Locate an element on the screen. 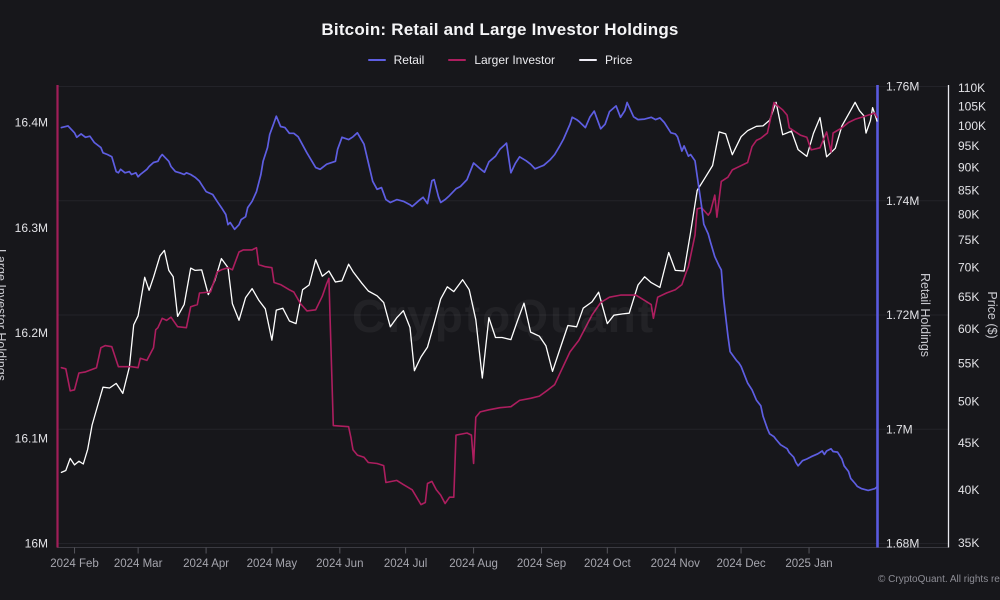 This screenshot has height=600, width=1000. price-tick-label: 85K is located at coordinates (968, 190).